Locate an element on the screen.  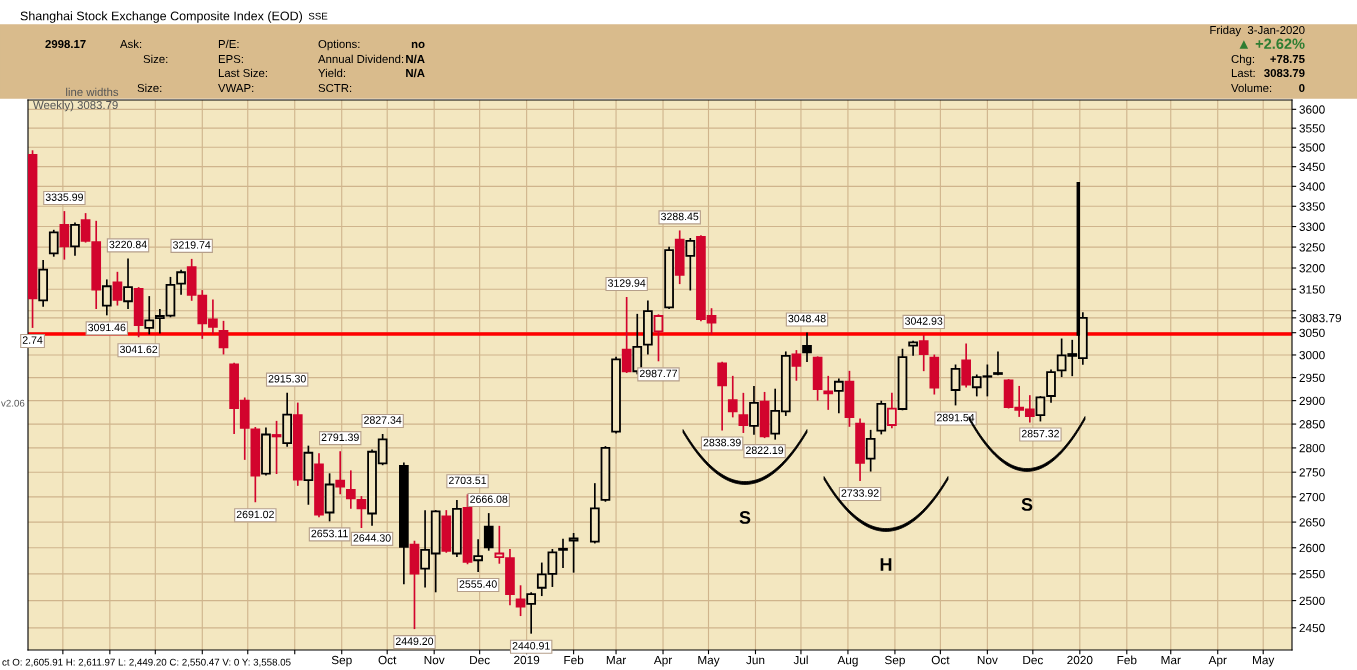
annotation: 2555.40 is located at coordinates (478, 584).